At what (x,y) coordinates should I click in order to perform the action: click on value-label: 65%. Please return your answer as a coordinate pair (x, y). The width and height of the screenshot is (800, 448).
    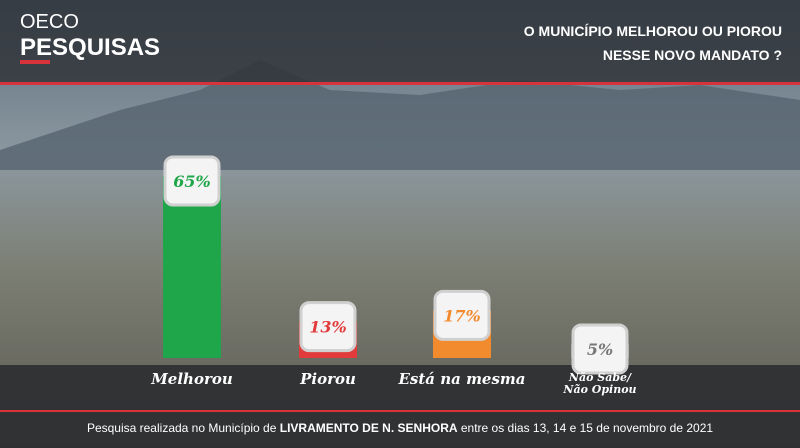
    Looking at the image, I should click on (191, 181).